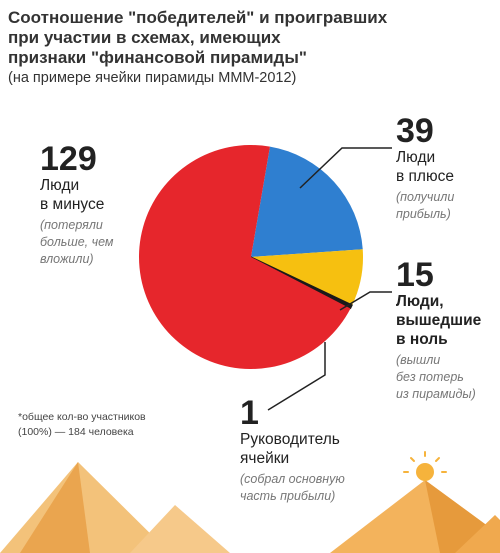 This screenshot has width=500, height=553. What do you see at coordinates (55, 507) in the screenshot?
I see `pyramid-left-front` at bounding box center [55, 507].